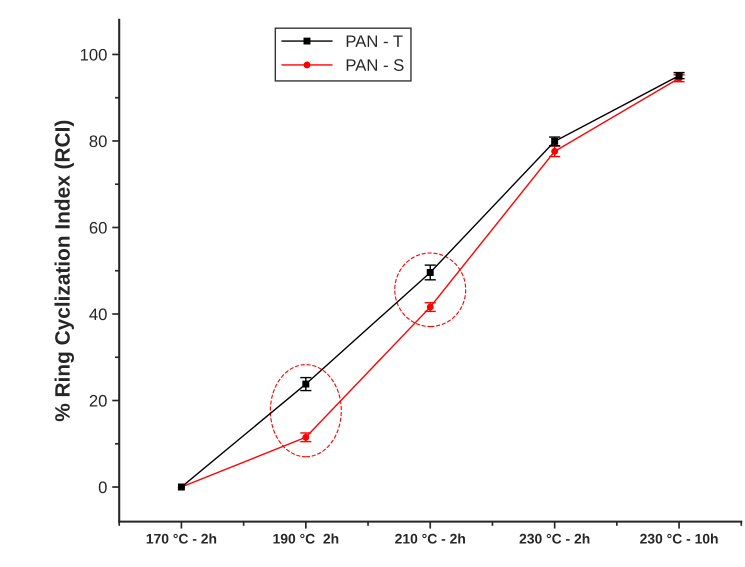  What do you see at coordinates (555, 538) in the screenshot?
I see `x-tick-label: 230 °C - 2h` at bounding box center [555, 538].